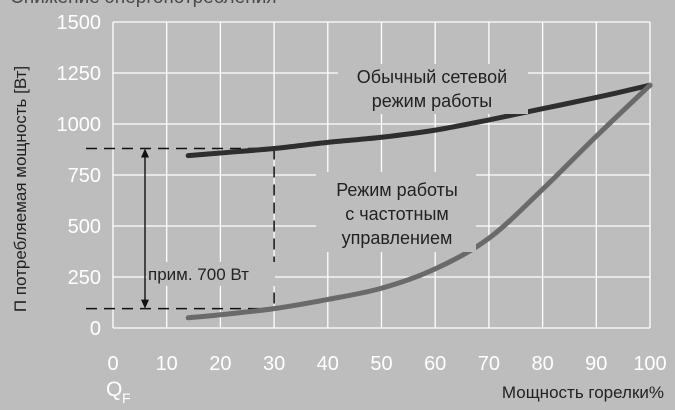 The width and height of the screenshot is (675, 410). Describe the element at coordinates (596, 364) in the screenshot. I see `x-tick-label: 90` at that location.